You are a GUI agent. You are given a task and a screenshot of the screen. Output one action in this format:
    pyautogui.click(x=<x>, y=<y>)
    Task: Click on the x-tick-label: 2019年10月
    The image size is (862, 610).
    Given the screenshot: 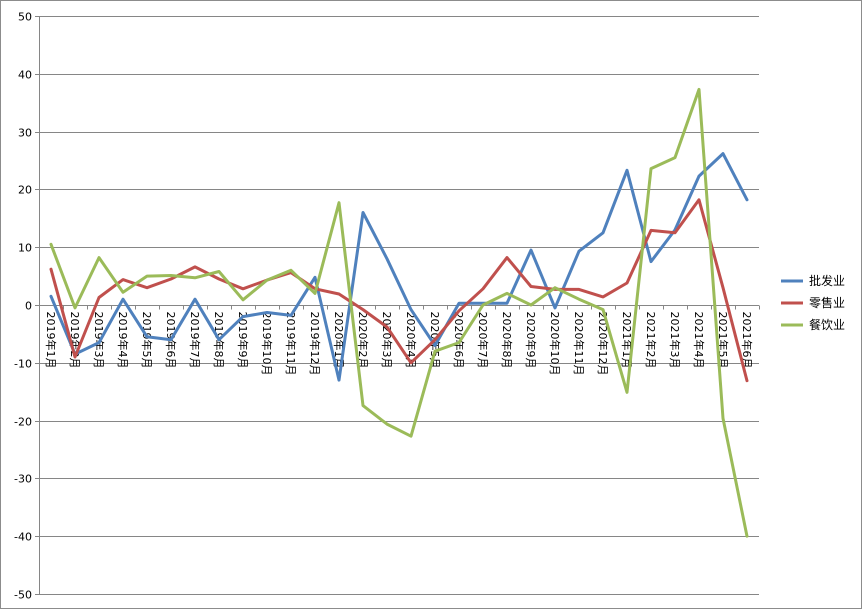 What is the action you would take?
    pyautogui.click(x=267, y=344)
    